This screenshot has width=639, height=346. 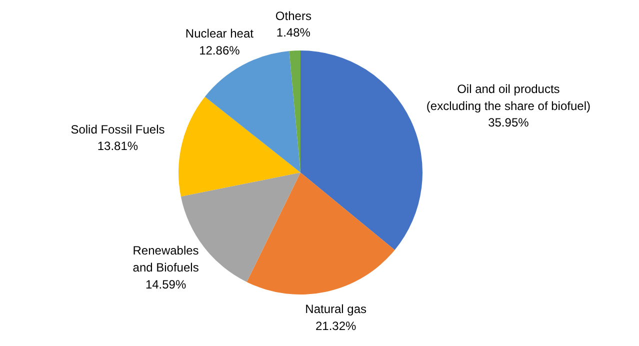 What do you see at coordinates (293, 33) in the screenshot?
I see `data-label: 1.48%` at bounding box center [293, 33].